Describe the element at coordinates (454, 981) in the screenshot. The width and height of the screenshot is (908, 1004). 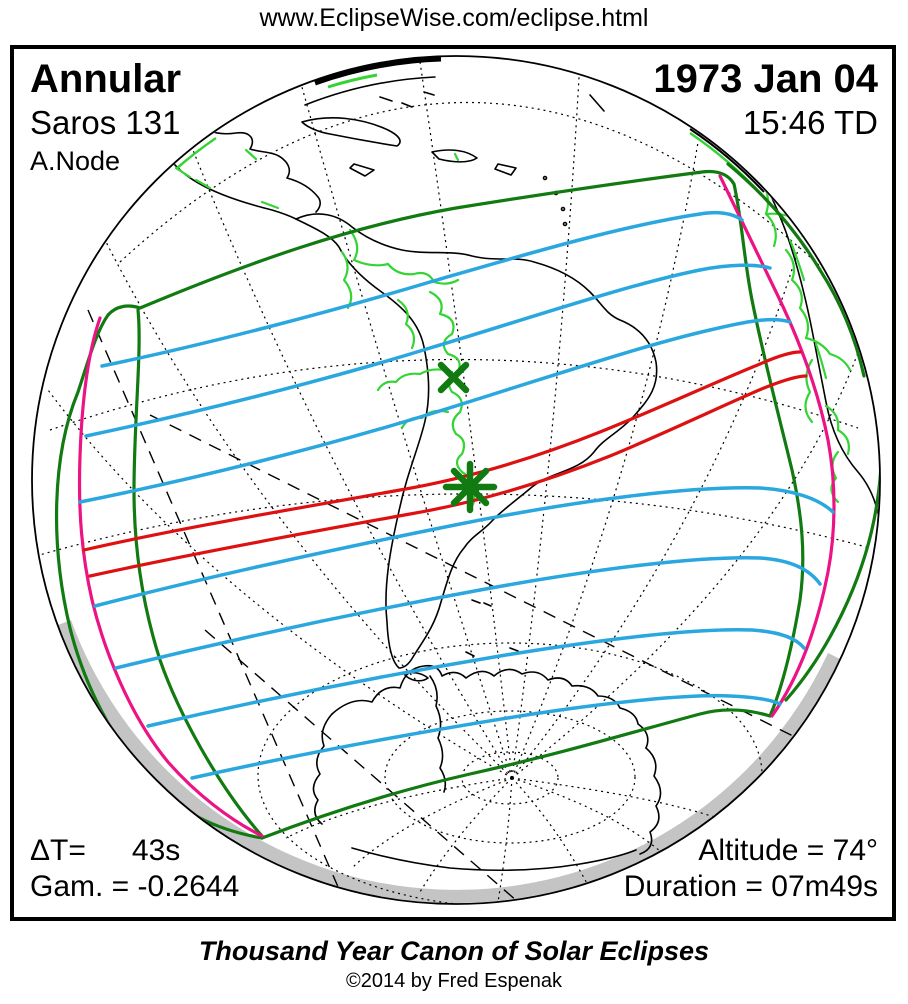
I see `copyright-notice: ©2014 by Fred Espenak` at that location.